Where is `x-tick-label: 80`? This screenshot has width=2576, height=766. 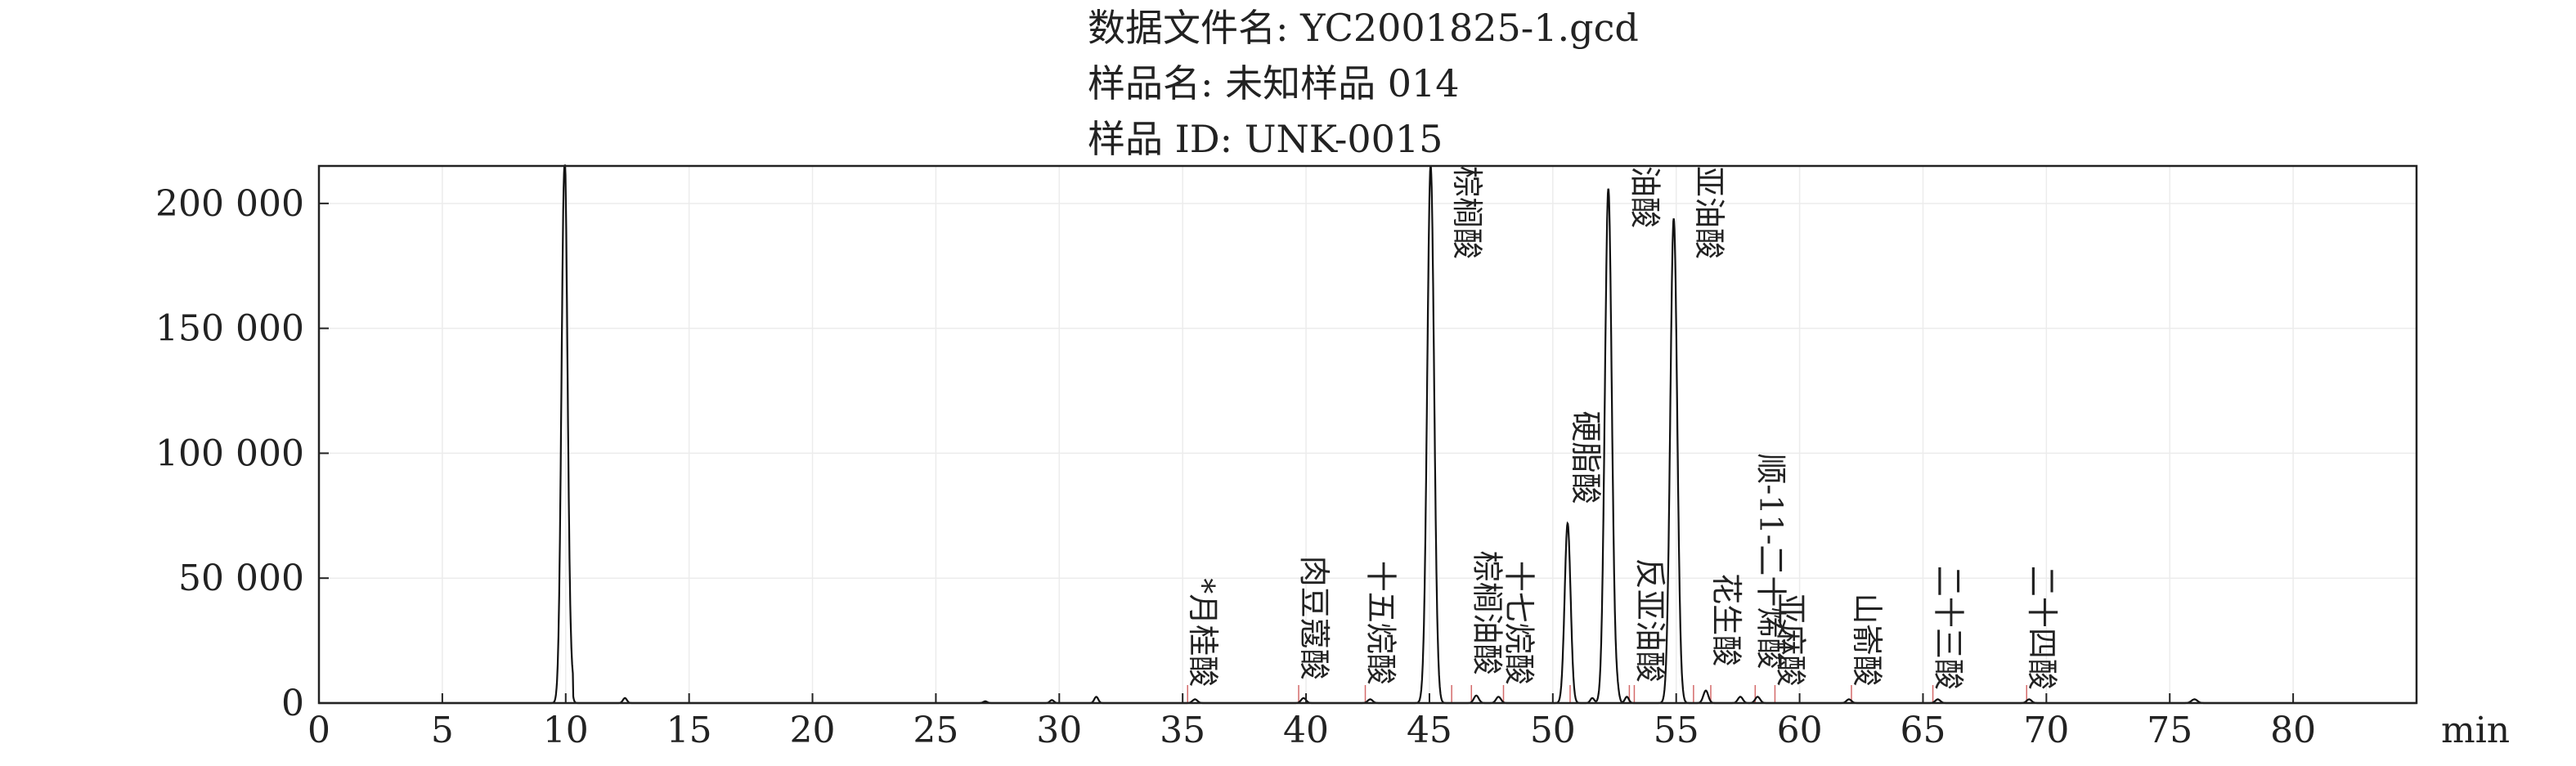
x-tick-label: 80 is located at coordinates (2293, 730).